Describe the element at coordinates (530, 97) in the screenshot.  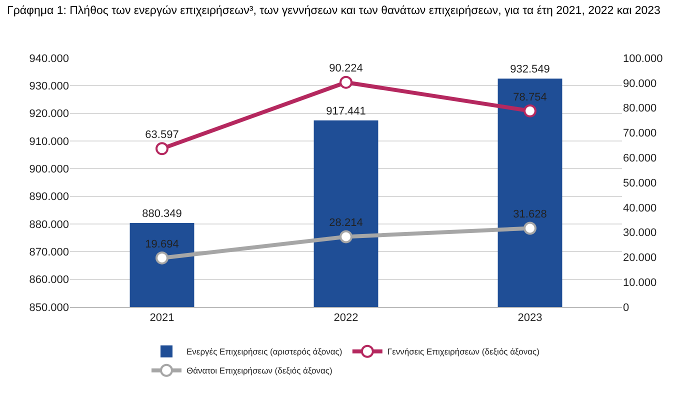
I see `data-label: 78.754` at that location.